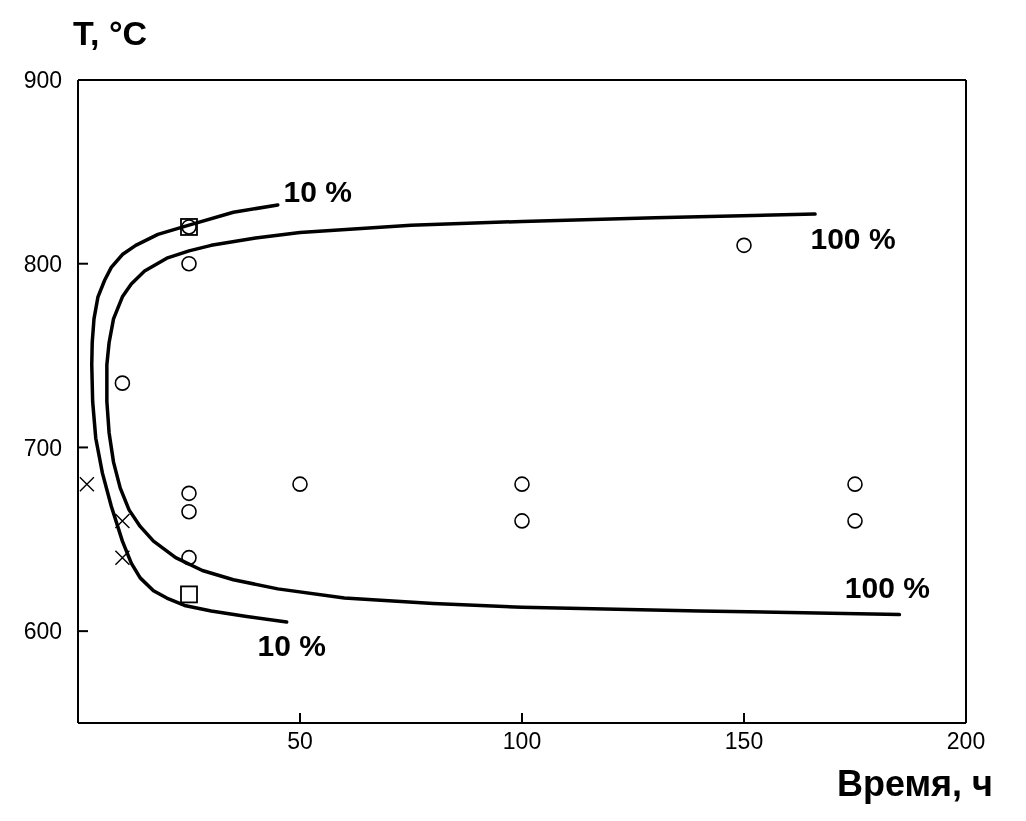  What do you see at coordinates (914, 783) in the screenshot?
I see `x-axis-title: Время, ч` at bounding box center [914, 783].